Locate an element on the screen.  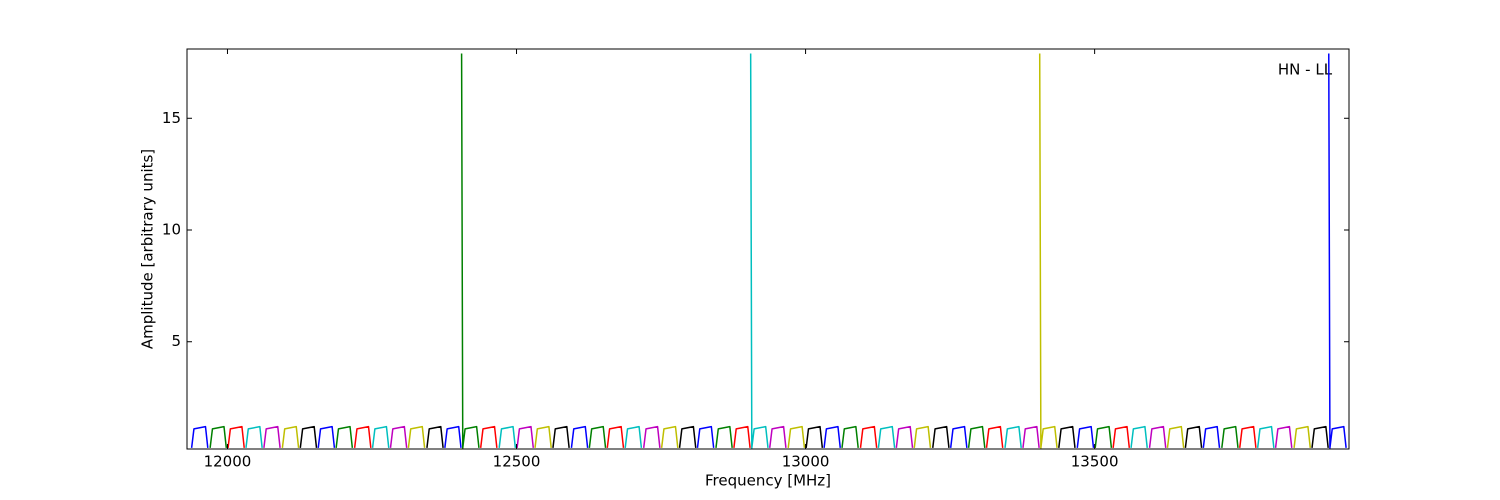
x-tick-label: 13500 is located at coordinates (1095, 462).